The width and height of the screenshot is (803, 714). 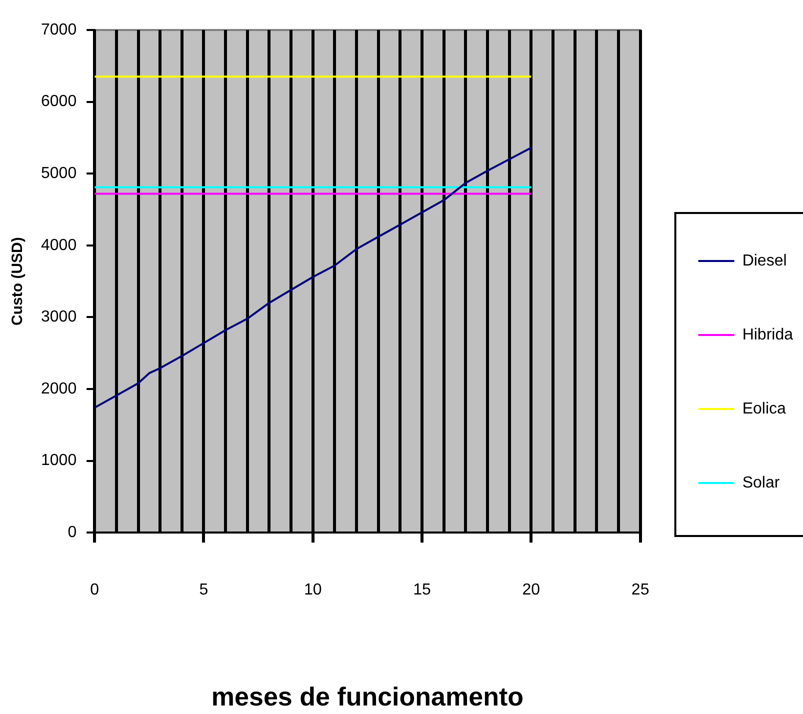 What do you see at coordinates (59, 173) in the screenshot?
I see `y-tick-label: 5000` at bounding box center [59, 173].